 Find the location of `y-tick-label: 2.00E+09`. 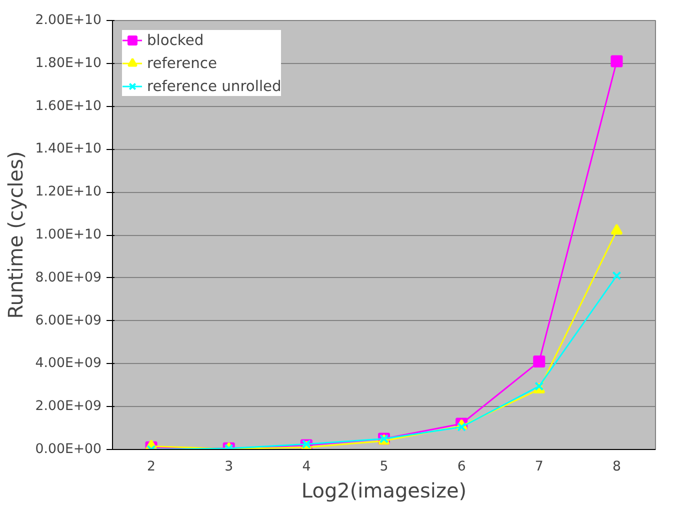

y-tick-label: 2.00E+09 is located at coordinates (68, 406).